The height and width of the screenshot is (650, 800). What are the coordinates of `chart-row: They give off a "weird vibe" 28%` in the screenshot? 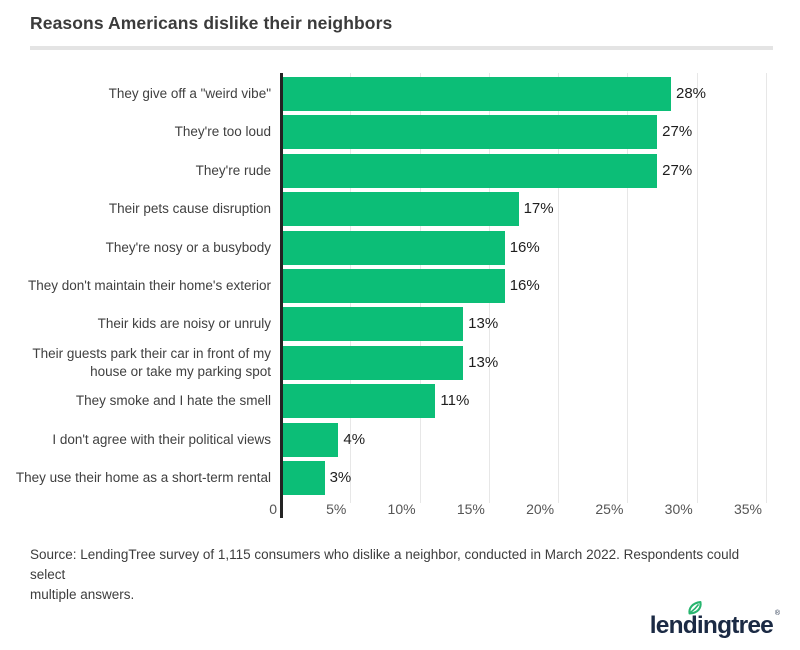 It's located at (400, 94).